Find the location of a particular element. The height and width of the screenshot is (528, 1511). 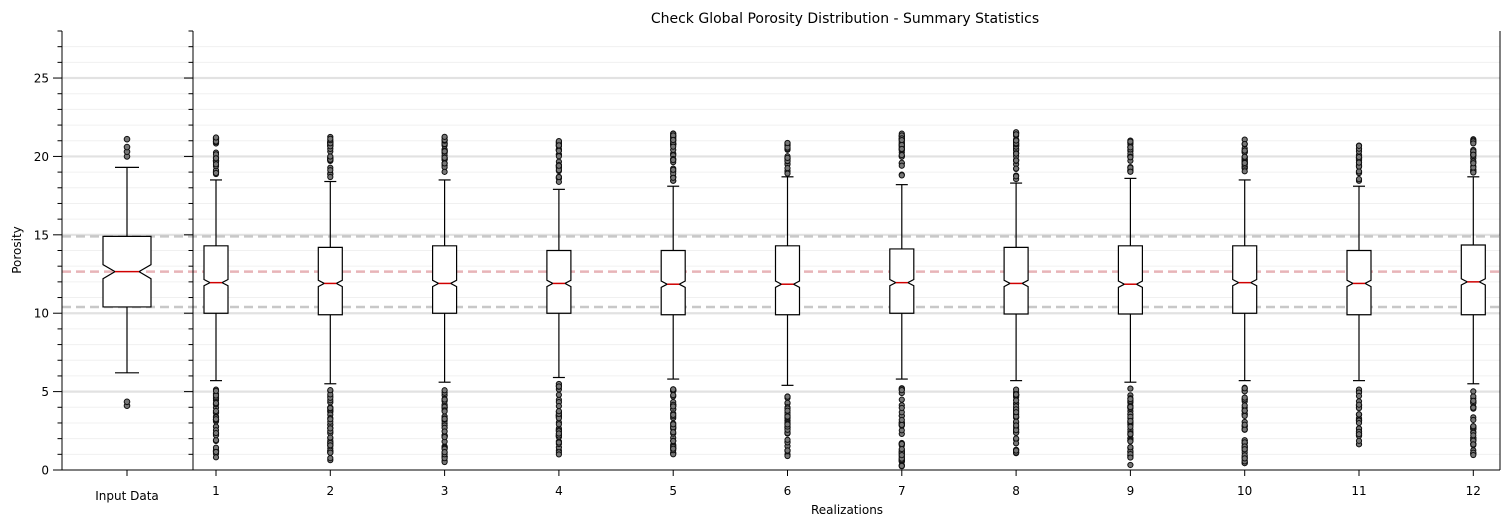

y-tick-label: 10 is located at coordinates (41, 314).